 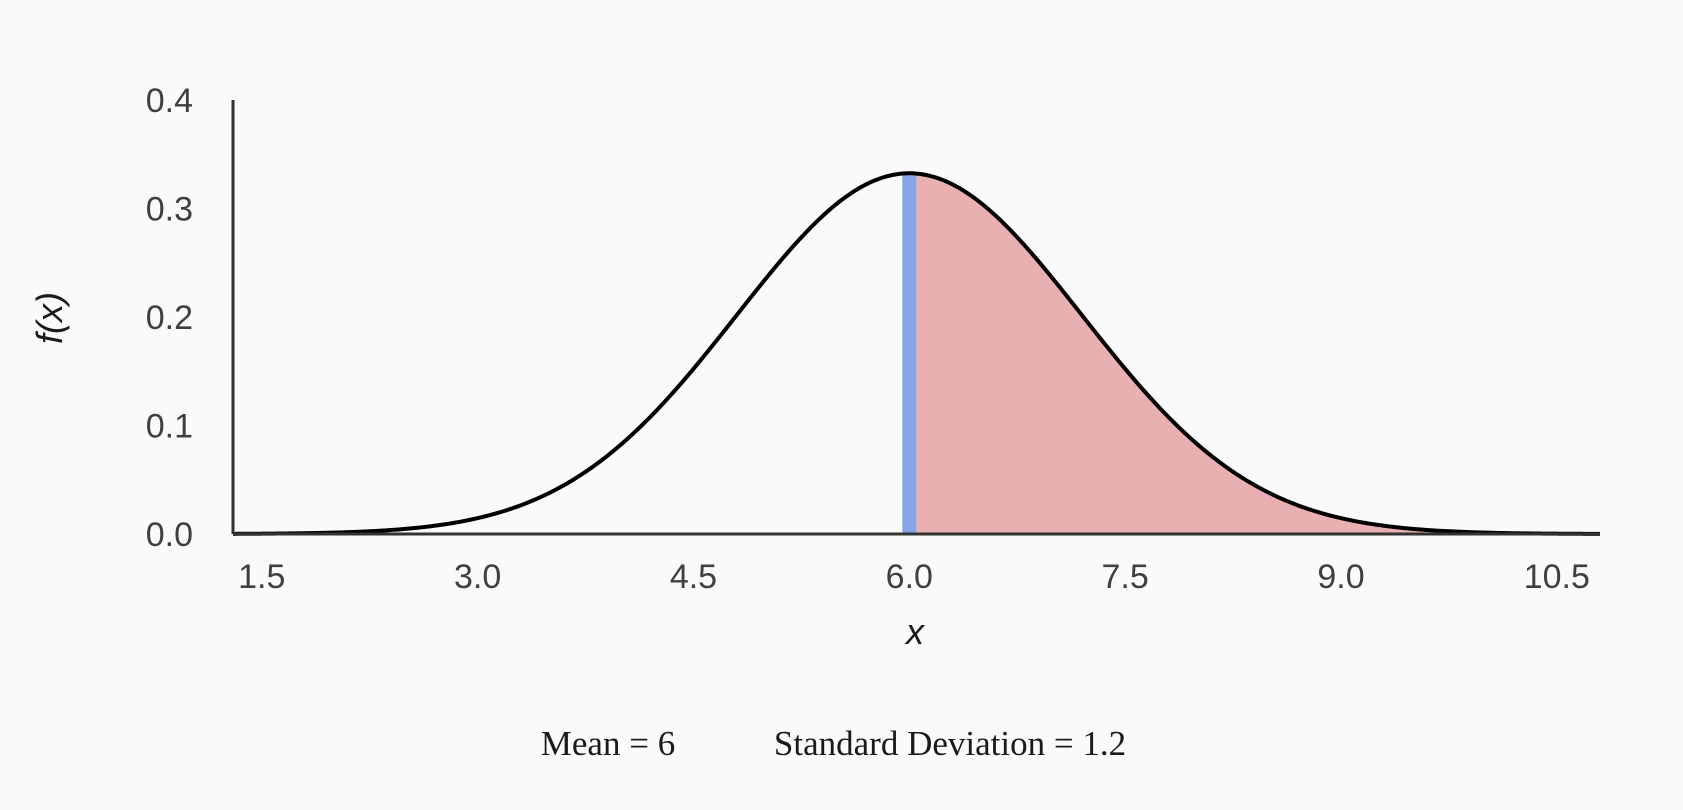 I want to click on y-tick-label: 0.1, so click(x=169, y=427).